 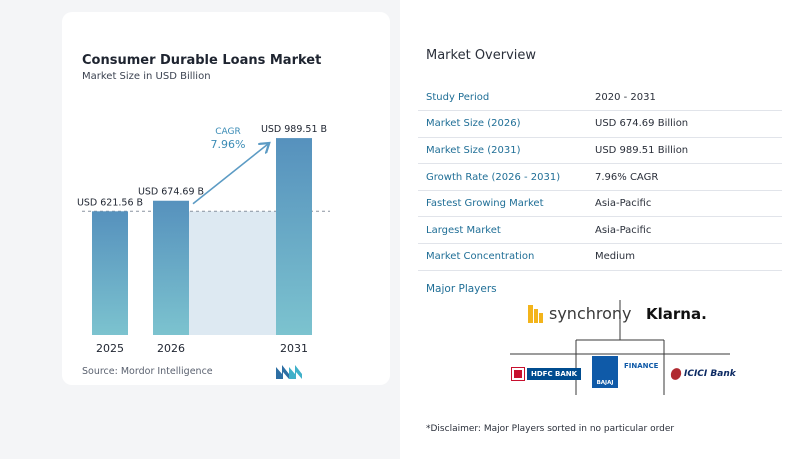 I want to click on bar-2025, so click(x=110, y=273).